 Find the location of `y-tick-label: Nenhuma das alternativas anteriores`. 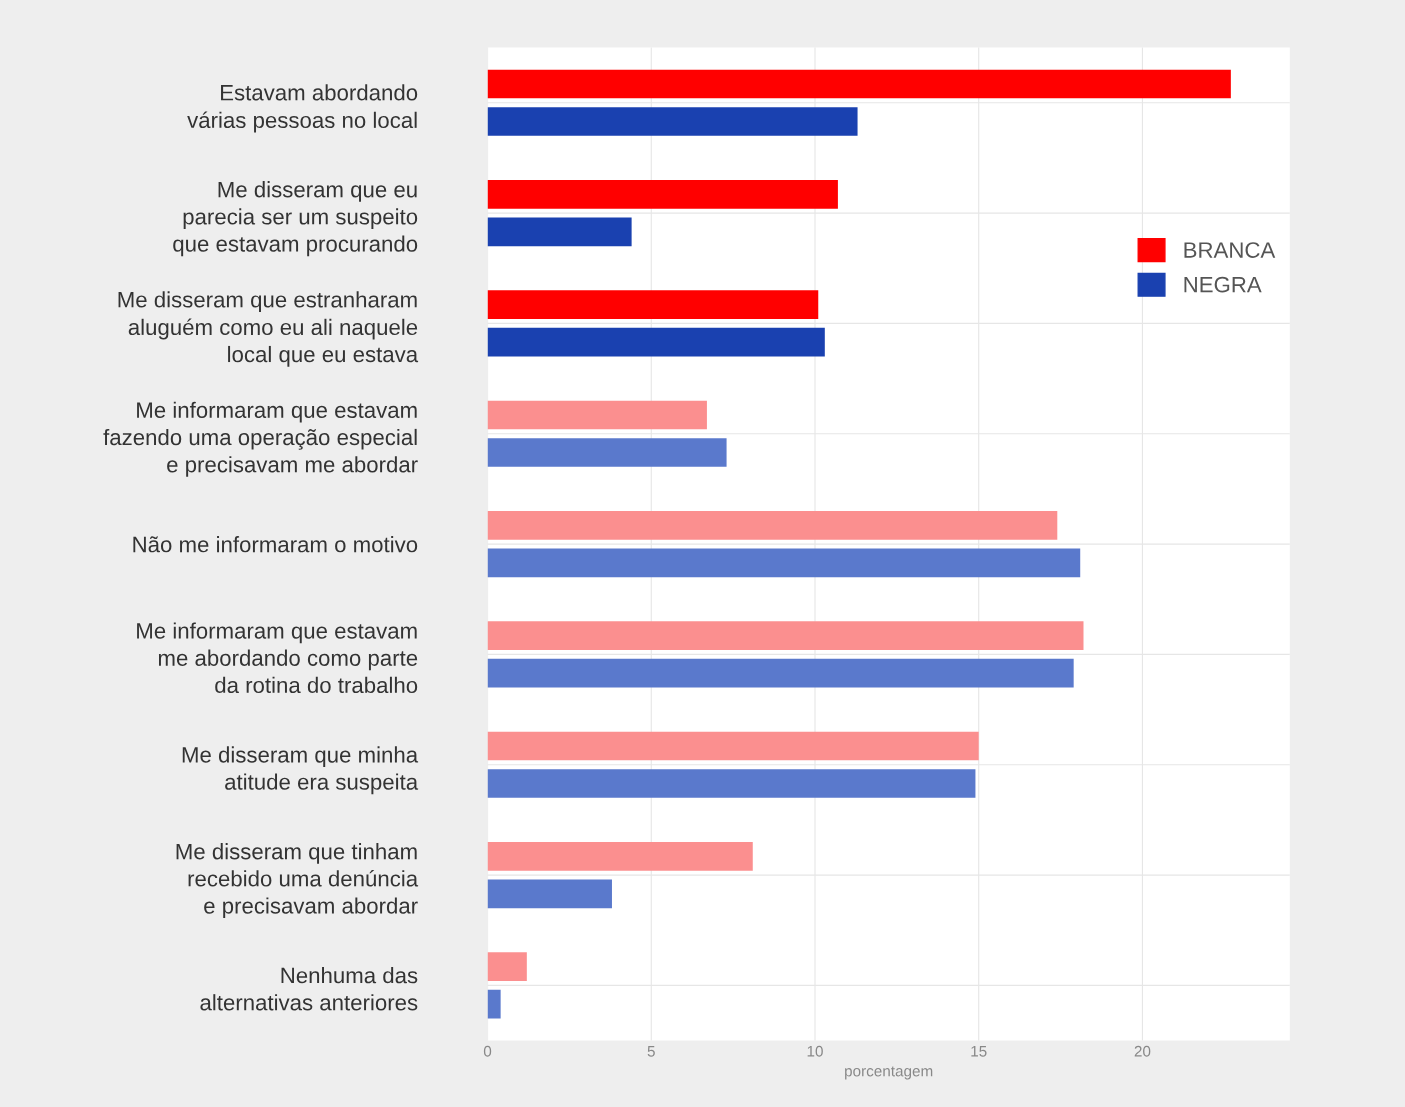

y-tick-label: Nenhuma das alternativas anteriores is located at coordinates (309, 989).